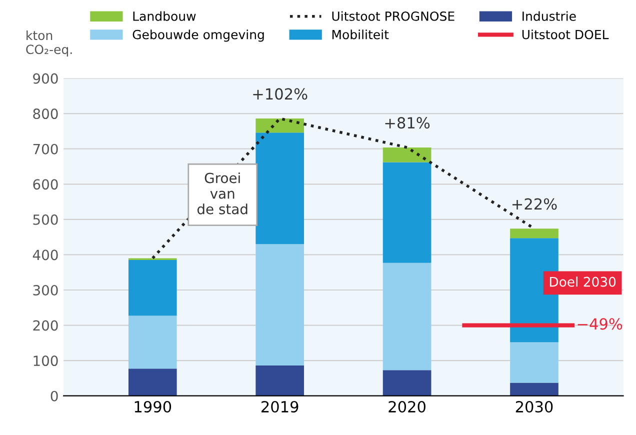 The image size is (636, 435). I want to click on y-tick-label: 800, so click(45, 114).